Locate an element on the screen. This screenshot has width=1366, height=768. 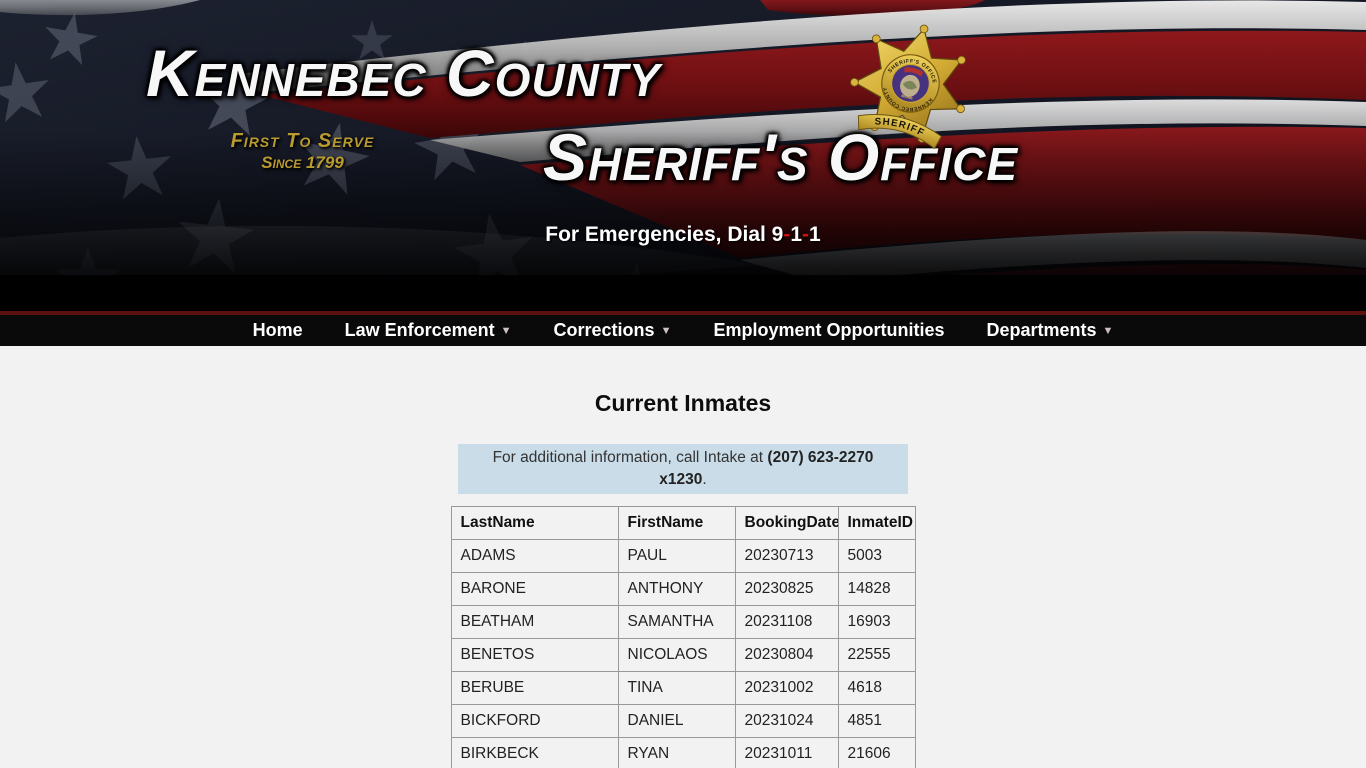
emergency-notice: For Emergencies, Dial 9-1-1 is located at coordinates (683, 235).